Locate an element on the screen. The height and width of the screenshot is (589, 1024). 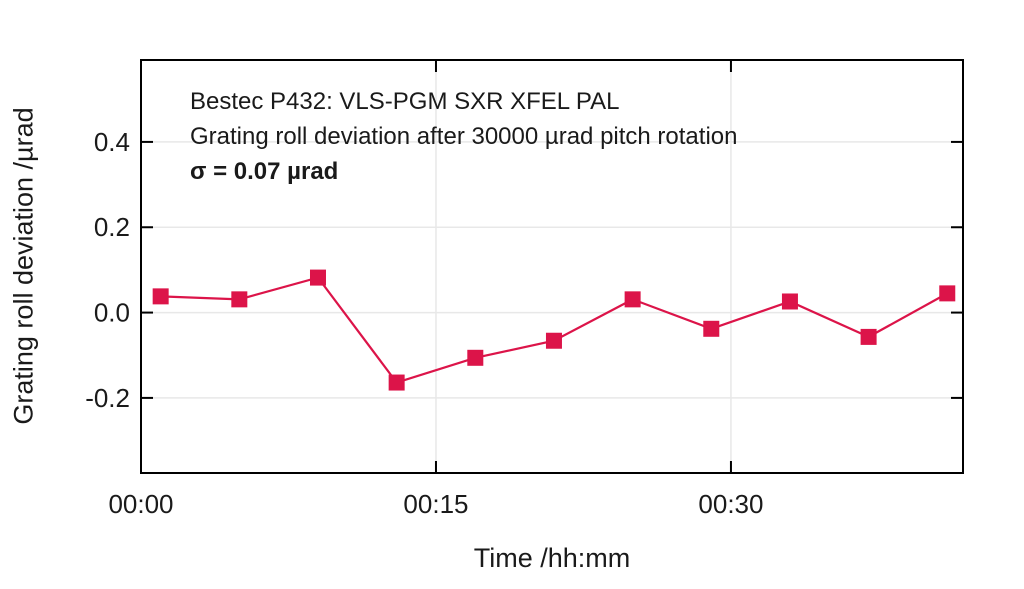
y-tick-label: 0.0 is located at coordinates (112, 313).